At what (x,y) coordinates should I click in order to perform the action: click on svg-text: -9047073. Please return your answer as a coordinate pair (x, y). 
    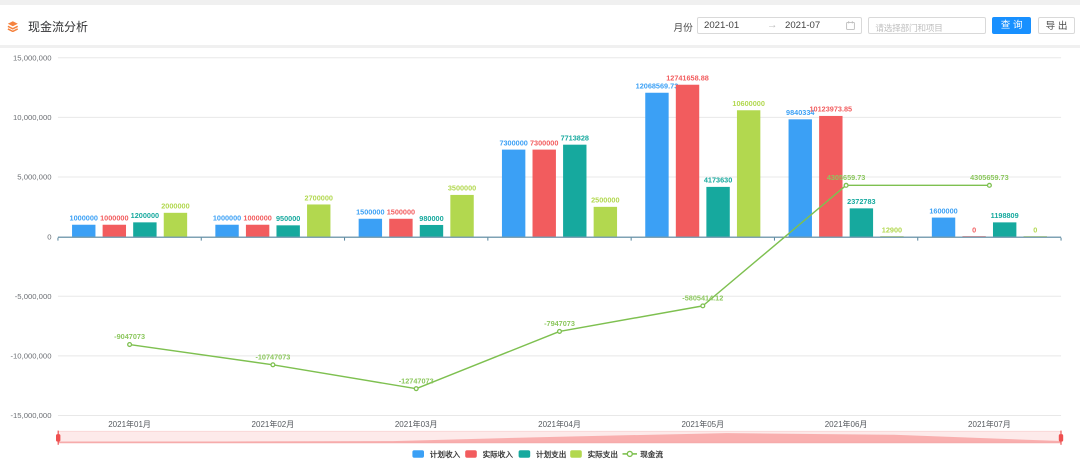
    Looking at the image, I should click on (129, 336).